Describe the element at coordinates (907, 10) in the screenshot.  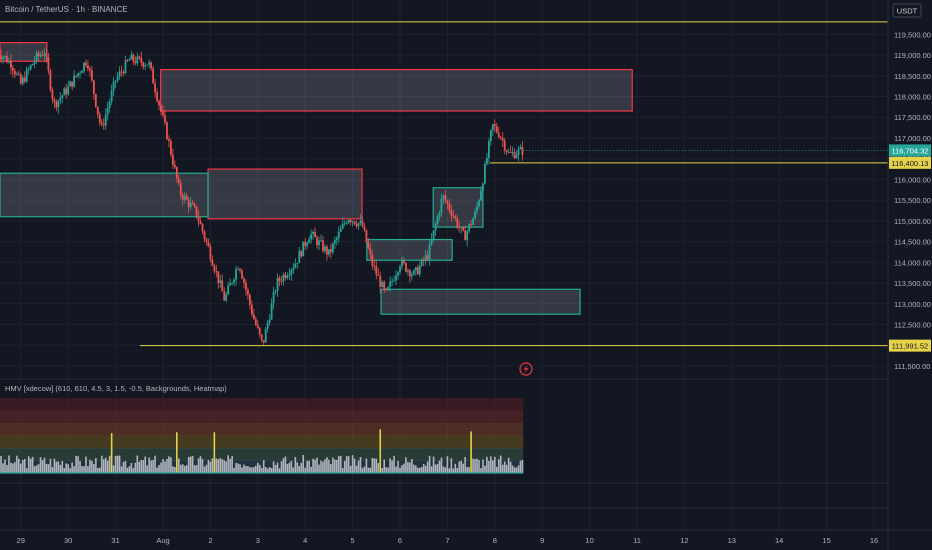
I see `currency-badge: USDT` at that location.